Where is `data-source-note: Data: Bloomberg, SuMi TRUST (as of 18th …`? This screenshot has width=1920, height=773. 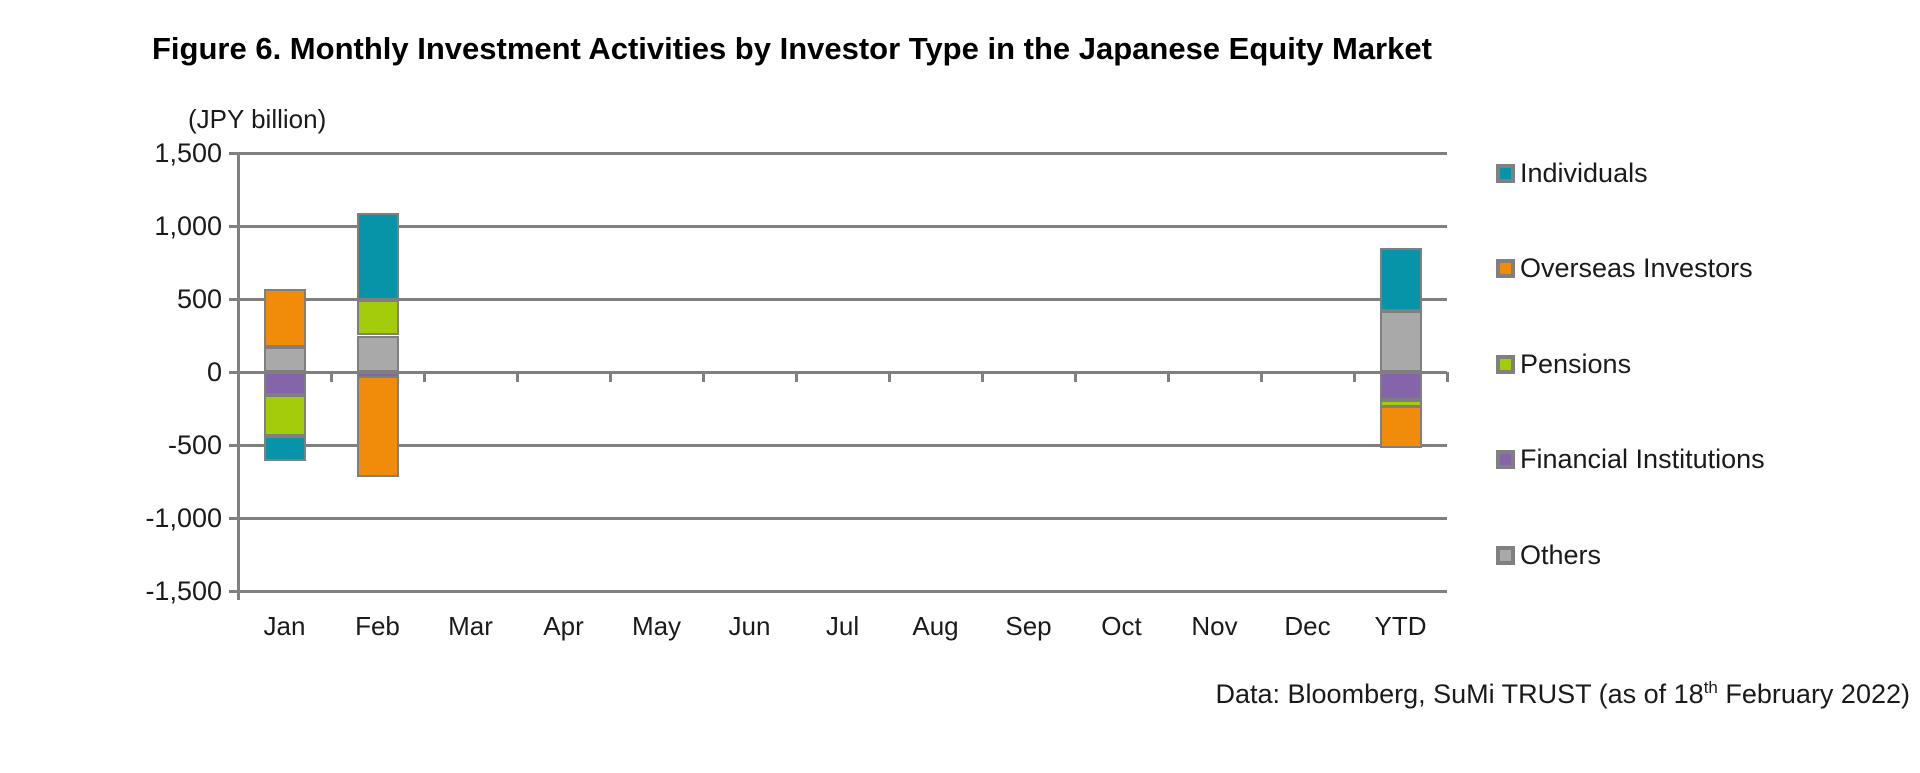 data-source-note: Data: Bloomberg, SuMi TRUST (as of 18th … is located at coordinates (1563, 694).